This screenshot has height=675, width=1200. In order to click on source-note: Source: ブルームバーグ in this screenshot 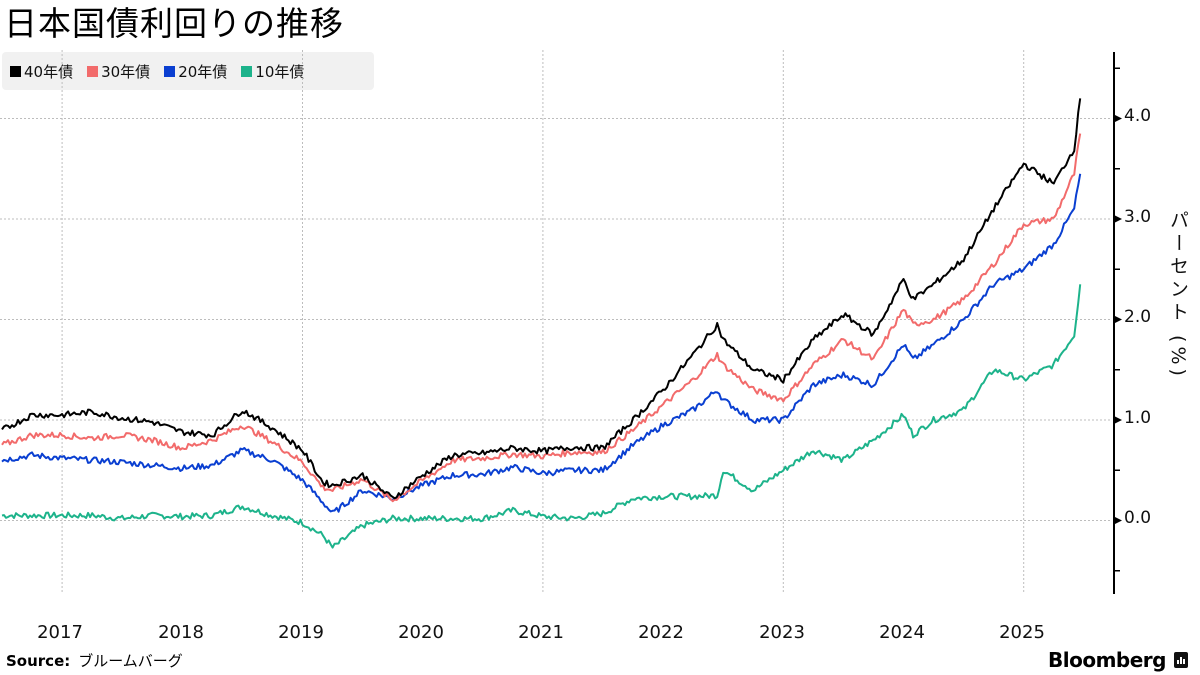, I will do `click(94, 660)`.